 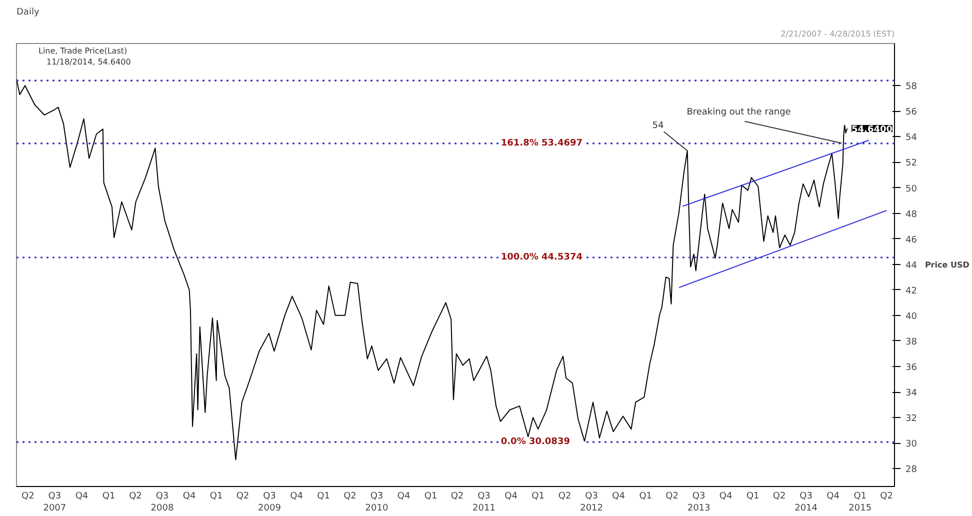 I want to click on y-tick-label: 32, so click(x=911, y=419).